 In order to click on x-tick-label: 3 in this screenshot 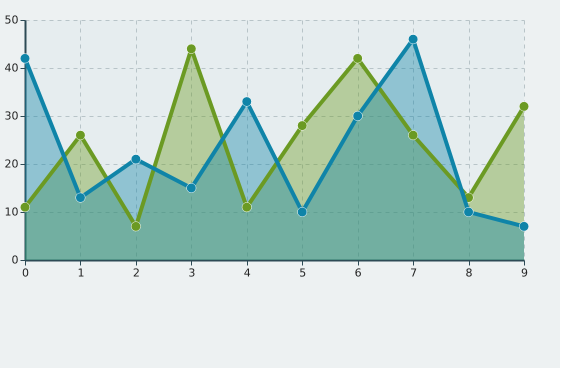, I will do `click(192, 273)`.